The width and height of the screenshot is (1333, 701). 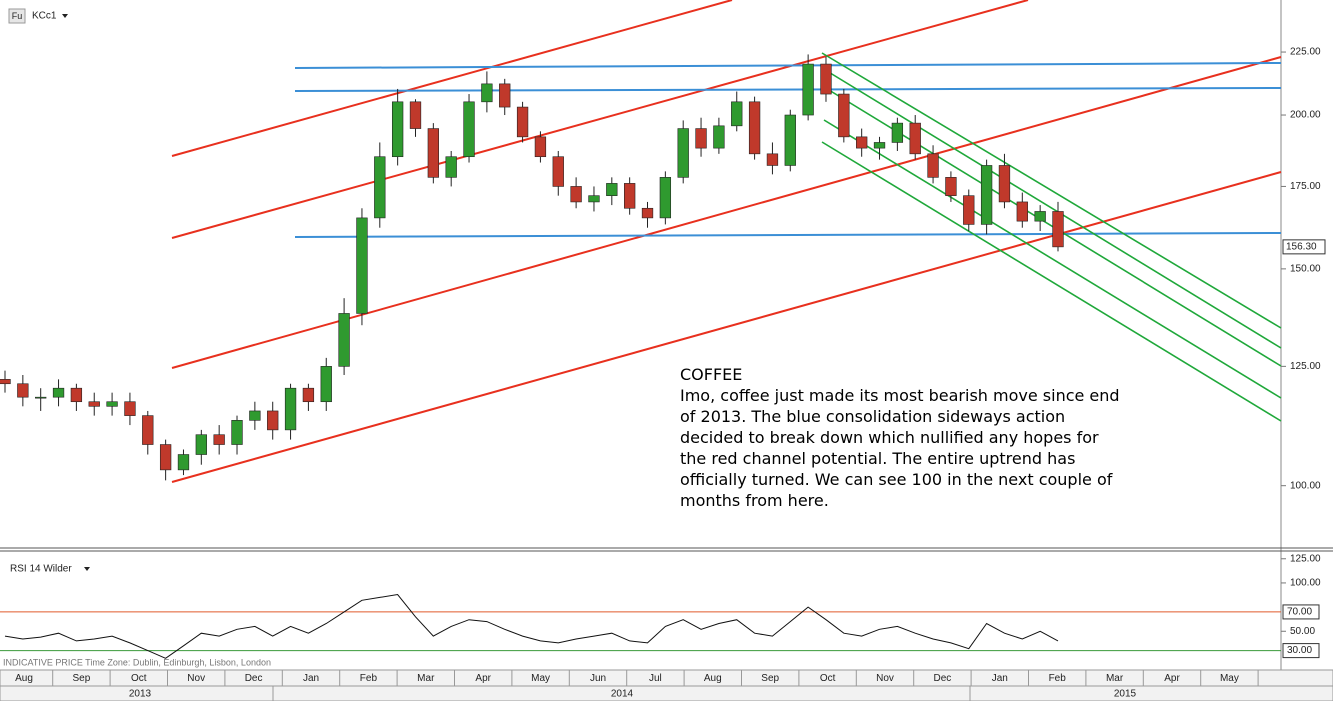 What do you see at coordinates (196, 678) in the screenshot?
I see `x-tick-label: Nov` at bounding box center [196, 678].